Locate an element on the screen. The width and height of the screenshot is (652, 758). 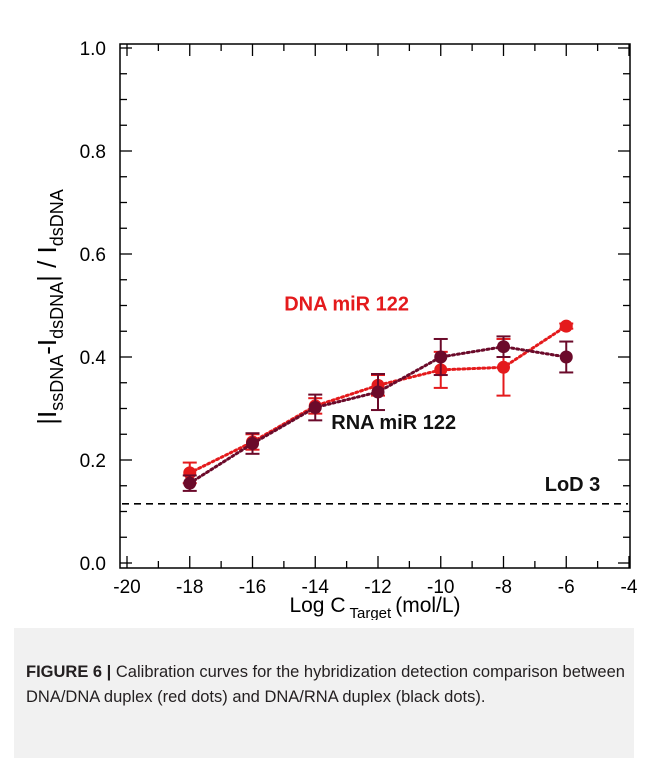
x-tick-label: -16 is located at coordinates (252, 587).